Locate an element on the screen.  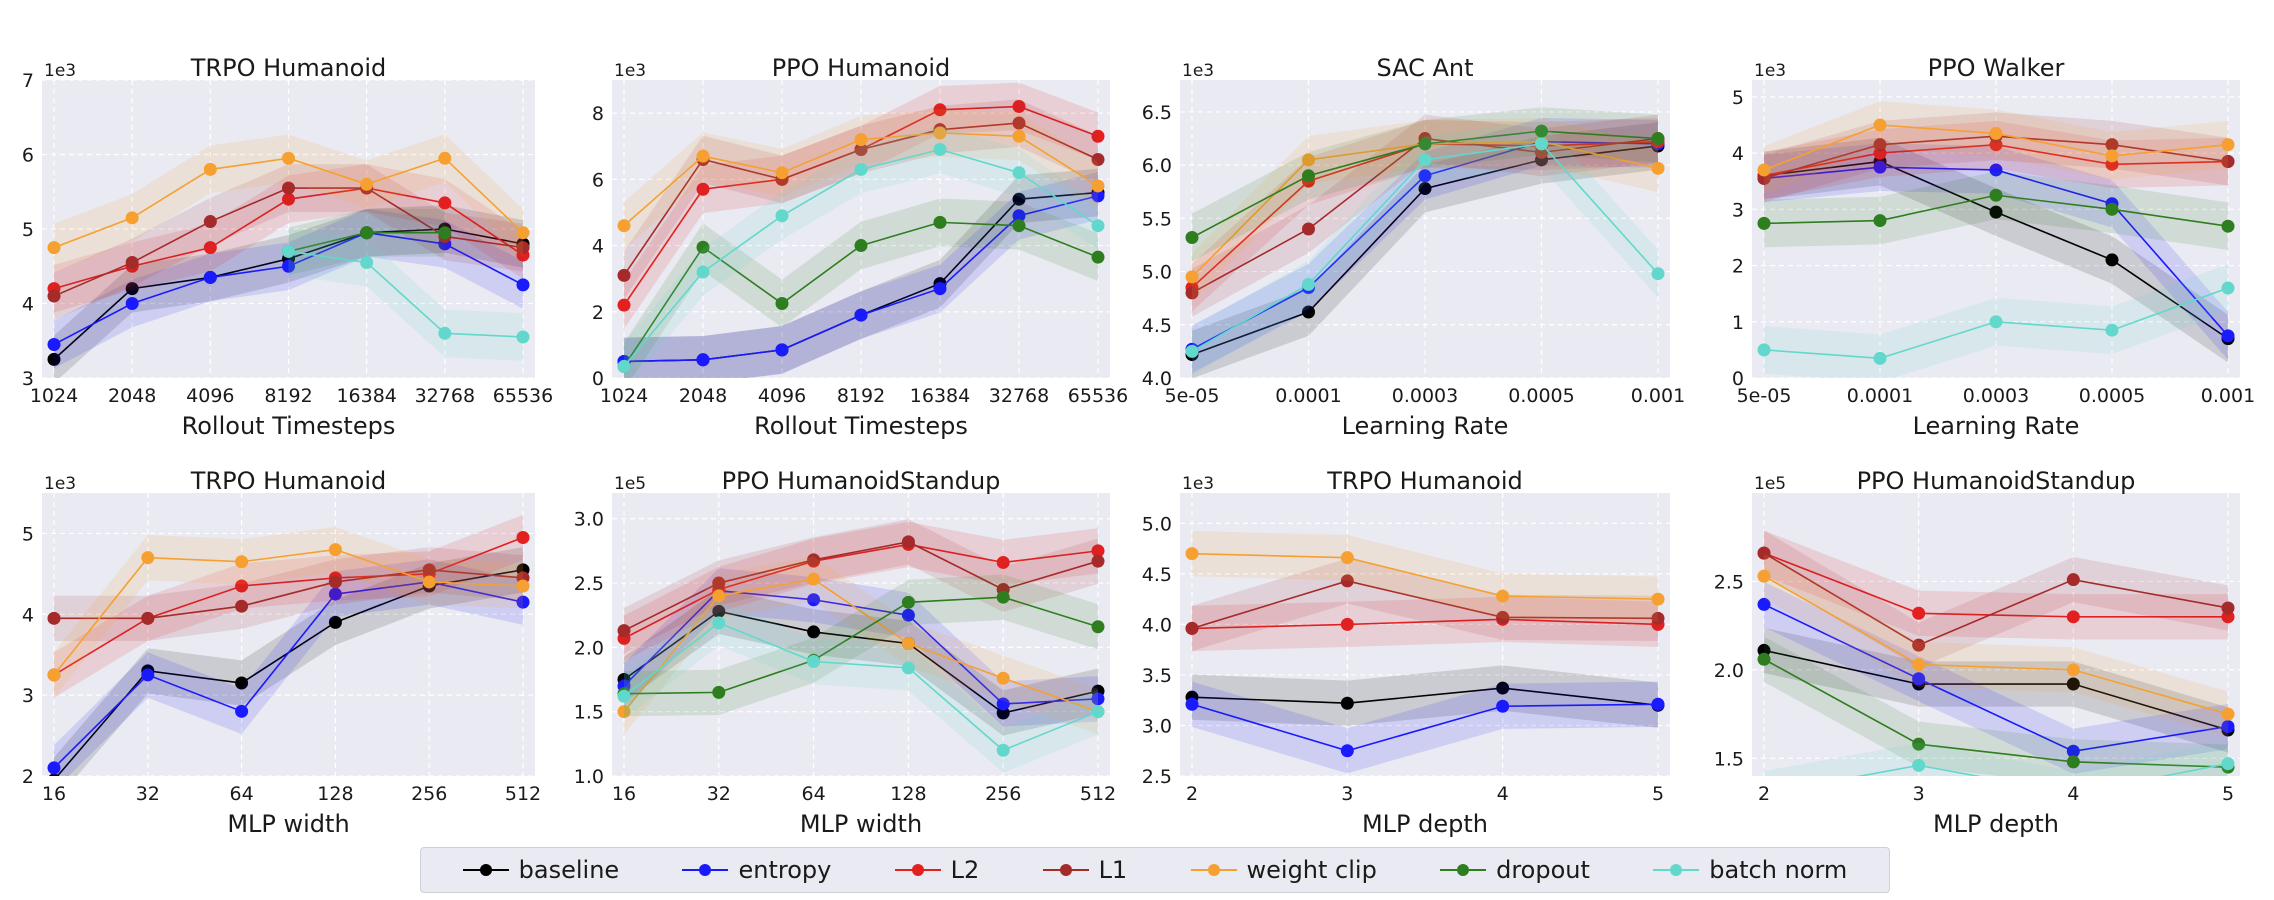
y-tick-label: 2.5 is located at coordinates (1157, 777).